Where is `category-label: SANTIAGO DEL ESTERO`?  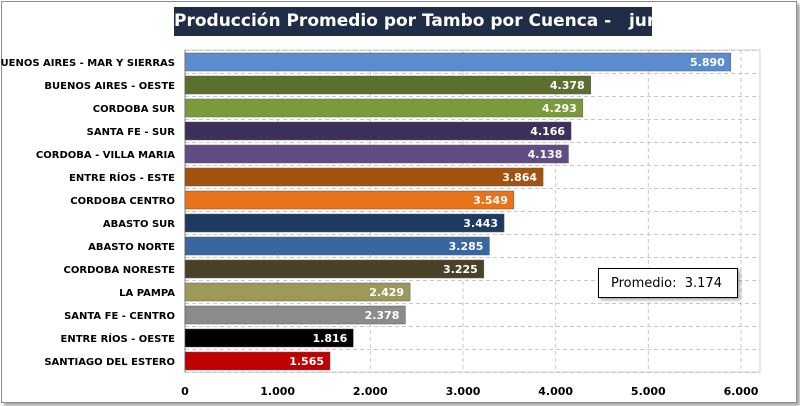
category-label: SANTIAGO DEL ESTERO is located at coordinates (109, 362).